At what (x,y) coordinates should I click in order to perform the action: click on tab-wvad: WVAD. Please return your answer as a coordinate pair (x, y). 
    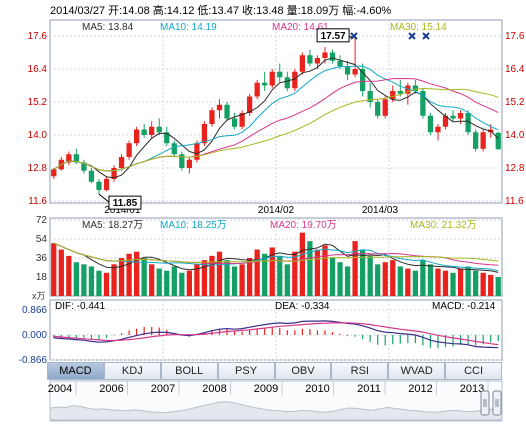
    Looking at the image, I should click on (417, 371).